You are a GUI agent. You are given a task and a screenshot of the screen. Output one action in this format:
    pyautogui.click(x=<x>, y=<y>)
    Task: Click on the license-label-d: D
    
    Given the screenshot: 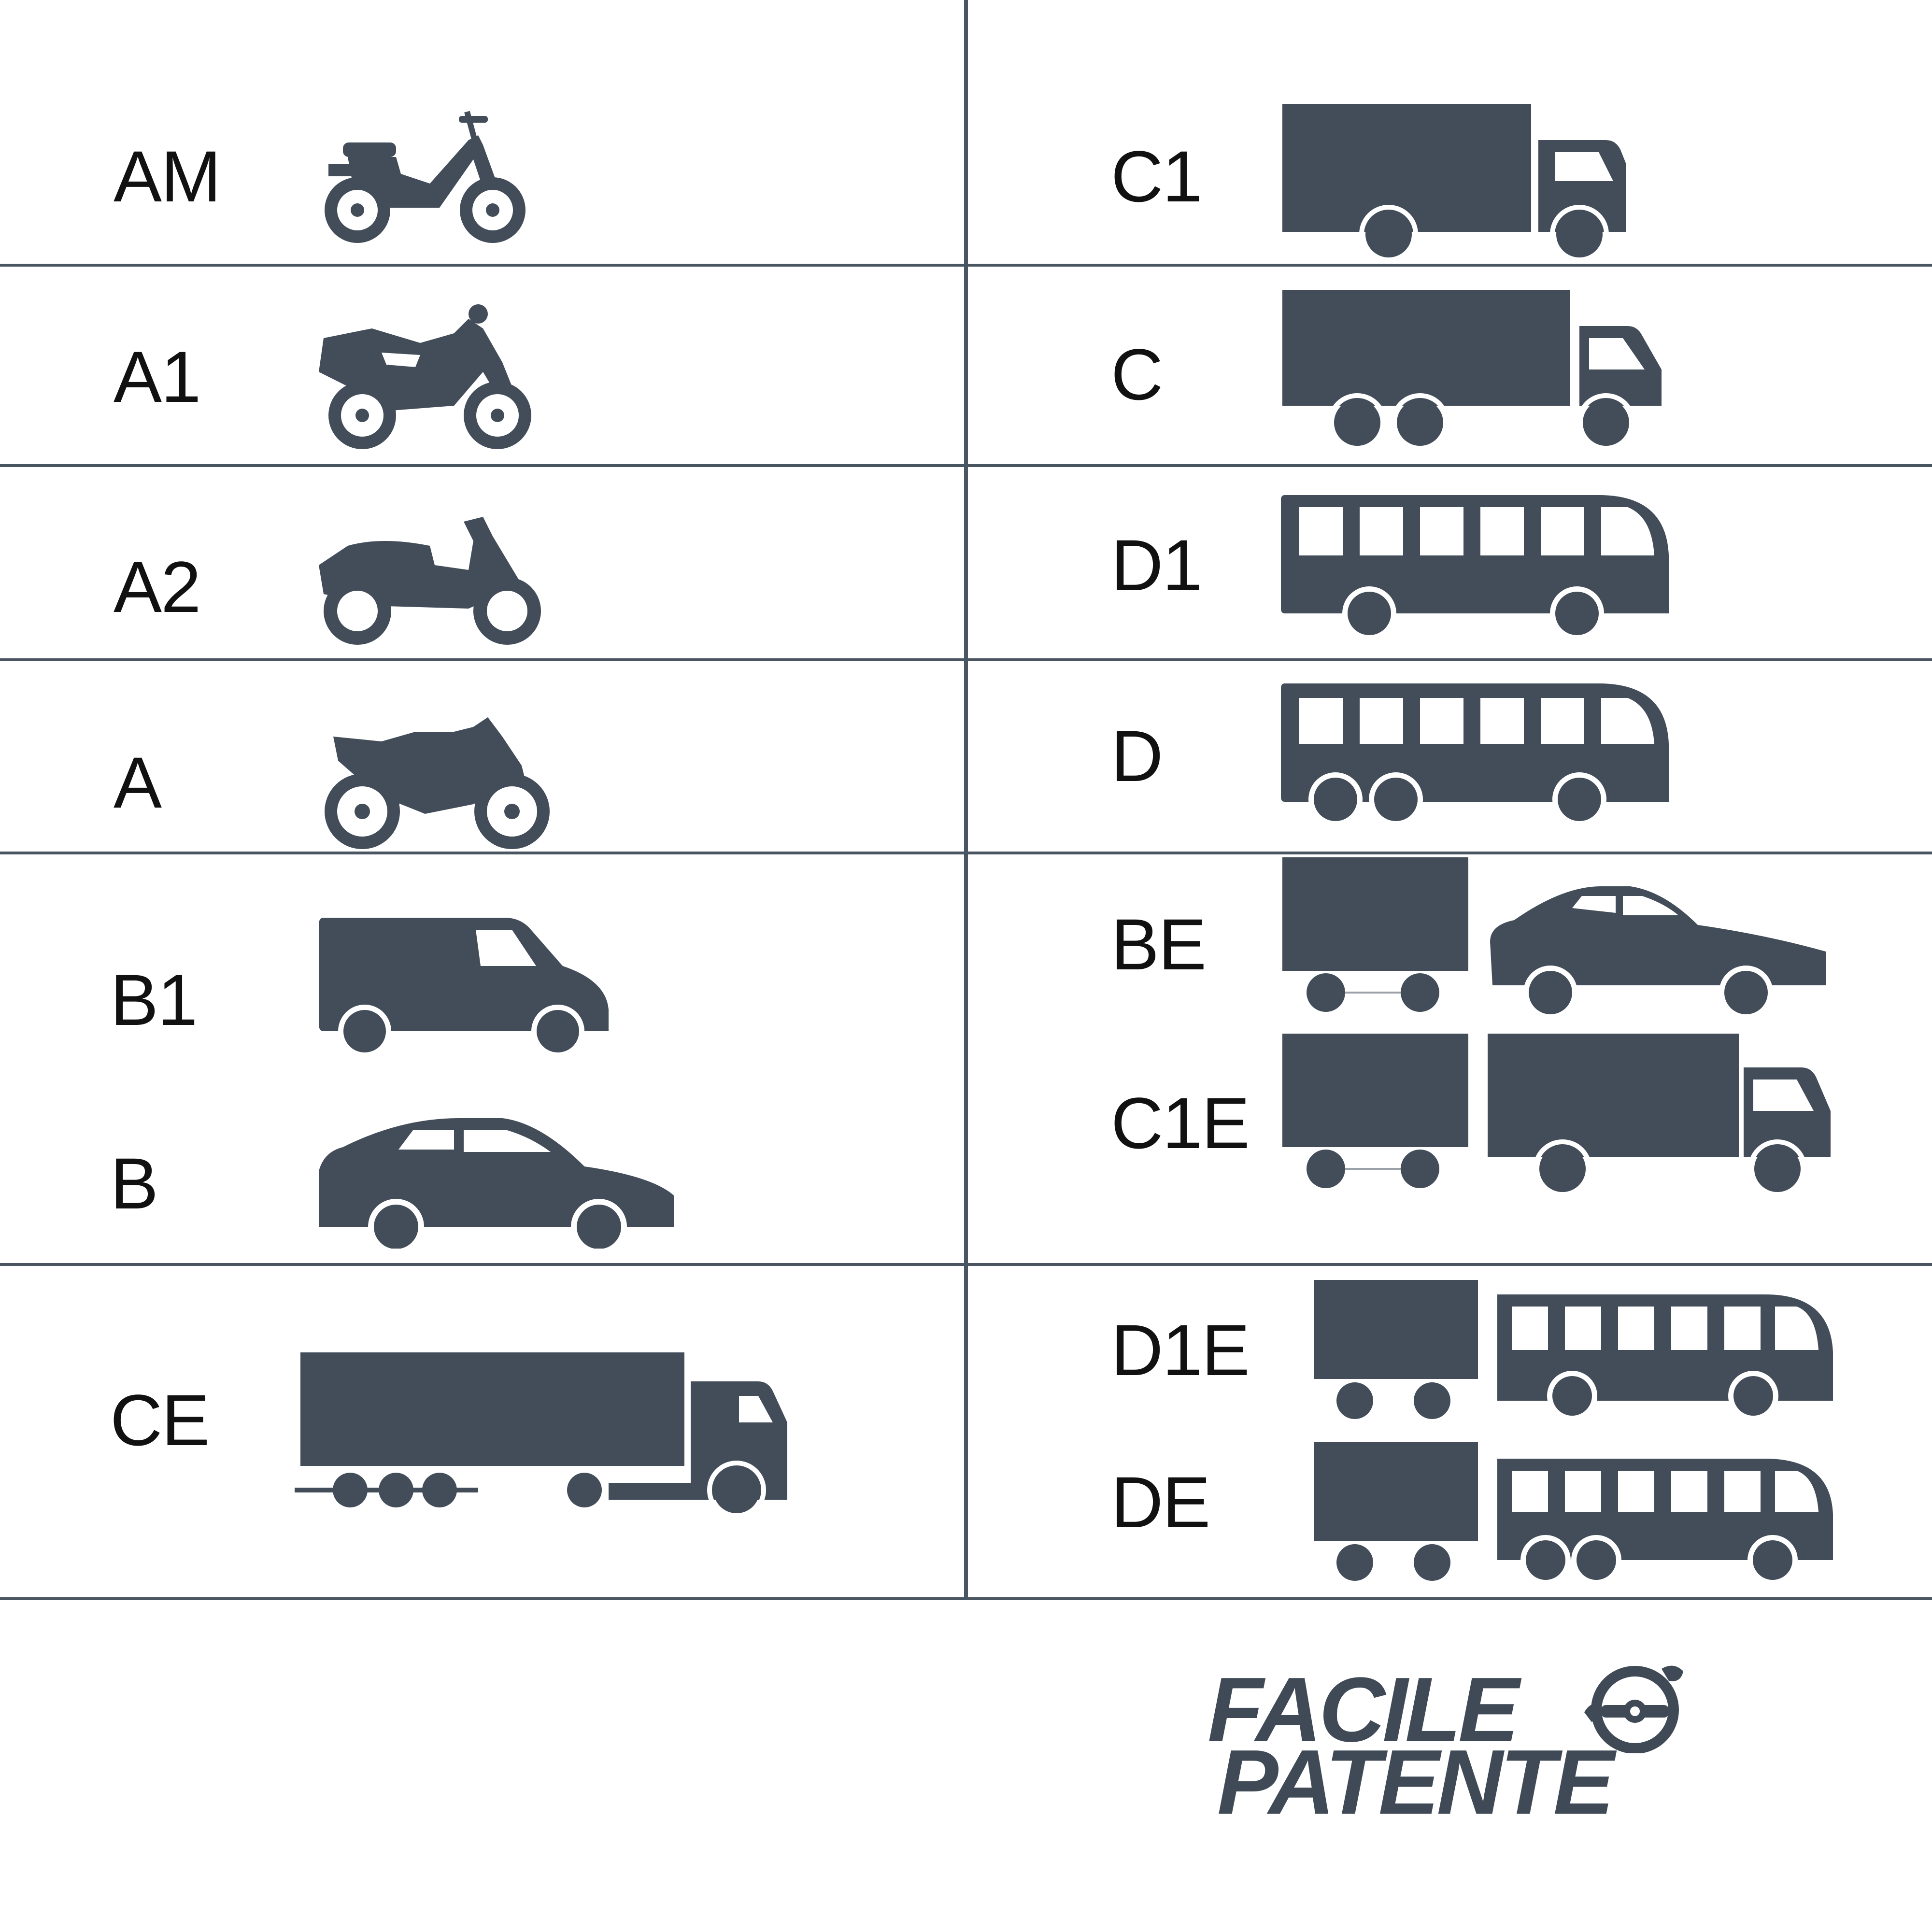 What is the action you would take?
    pyautogui.click(x=1136, y=756)
    